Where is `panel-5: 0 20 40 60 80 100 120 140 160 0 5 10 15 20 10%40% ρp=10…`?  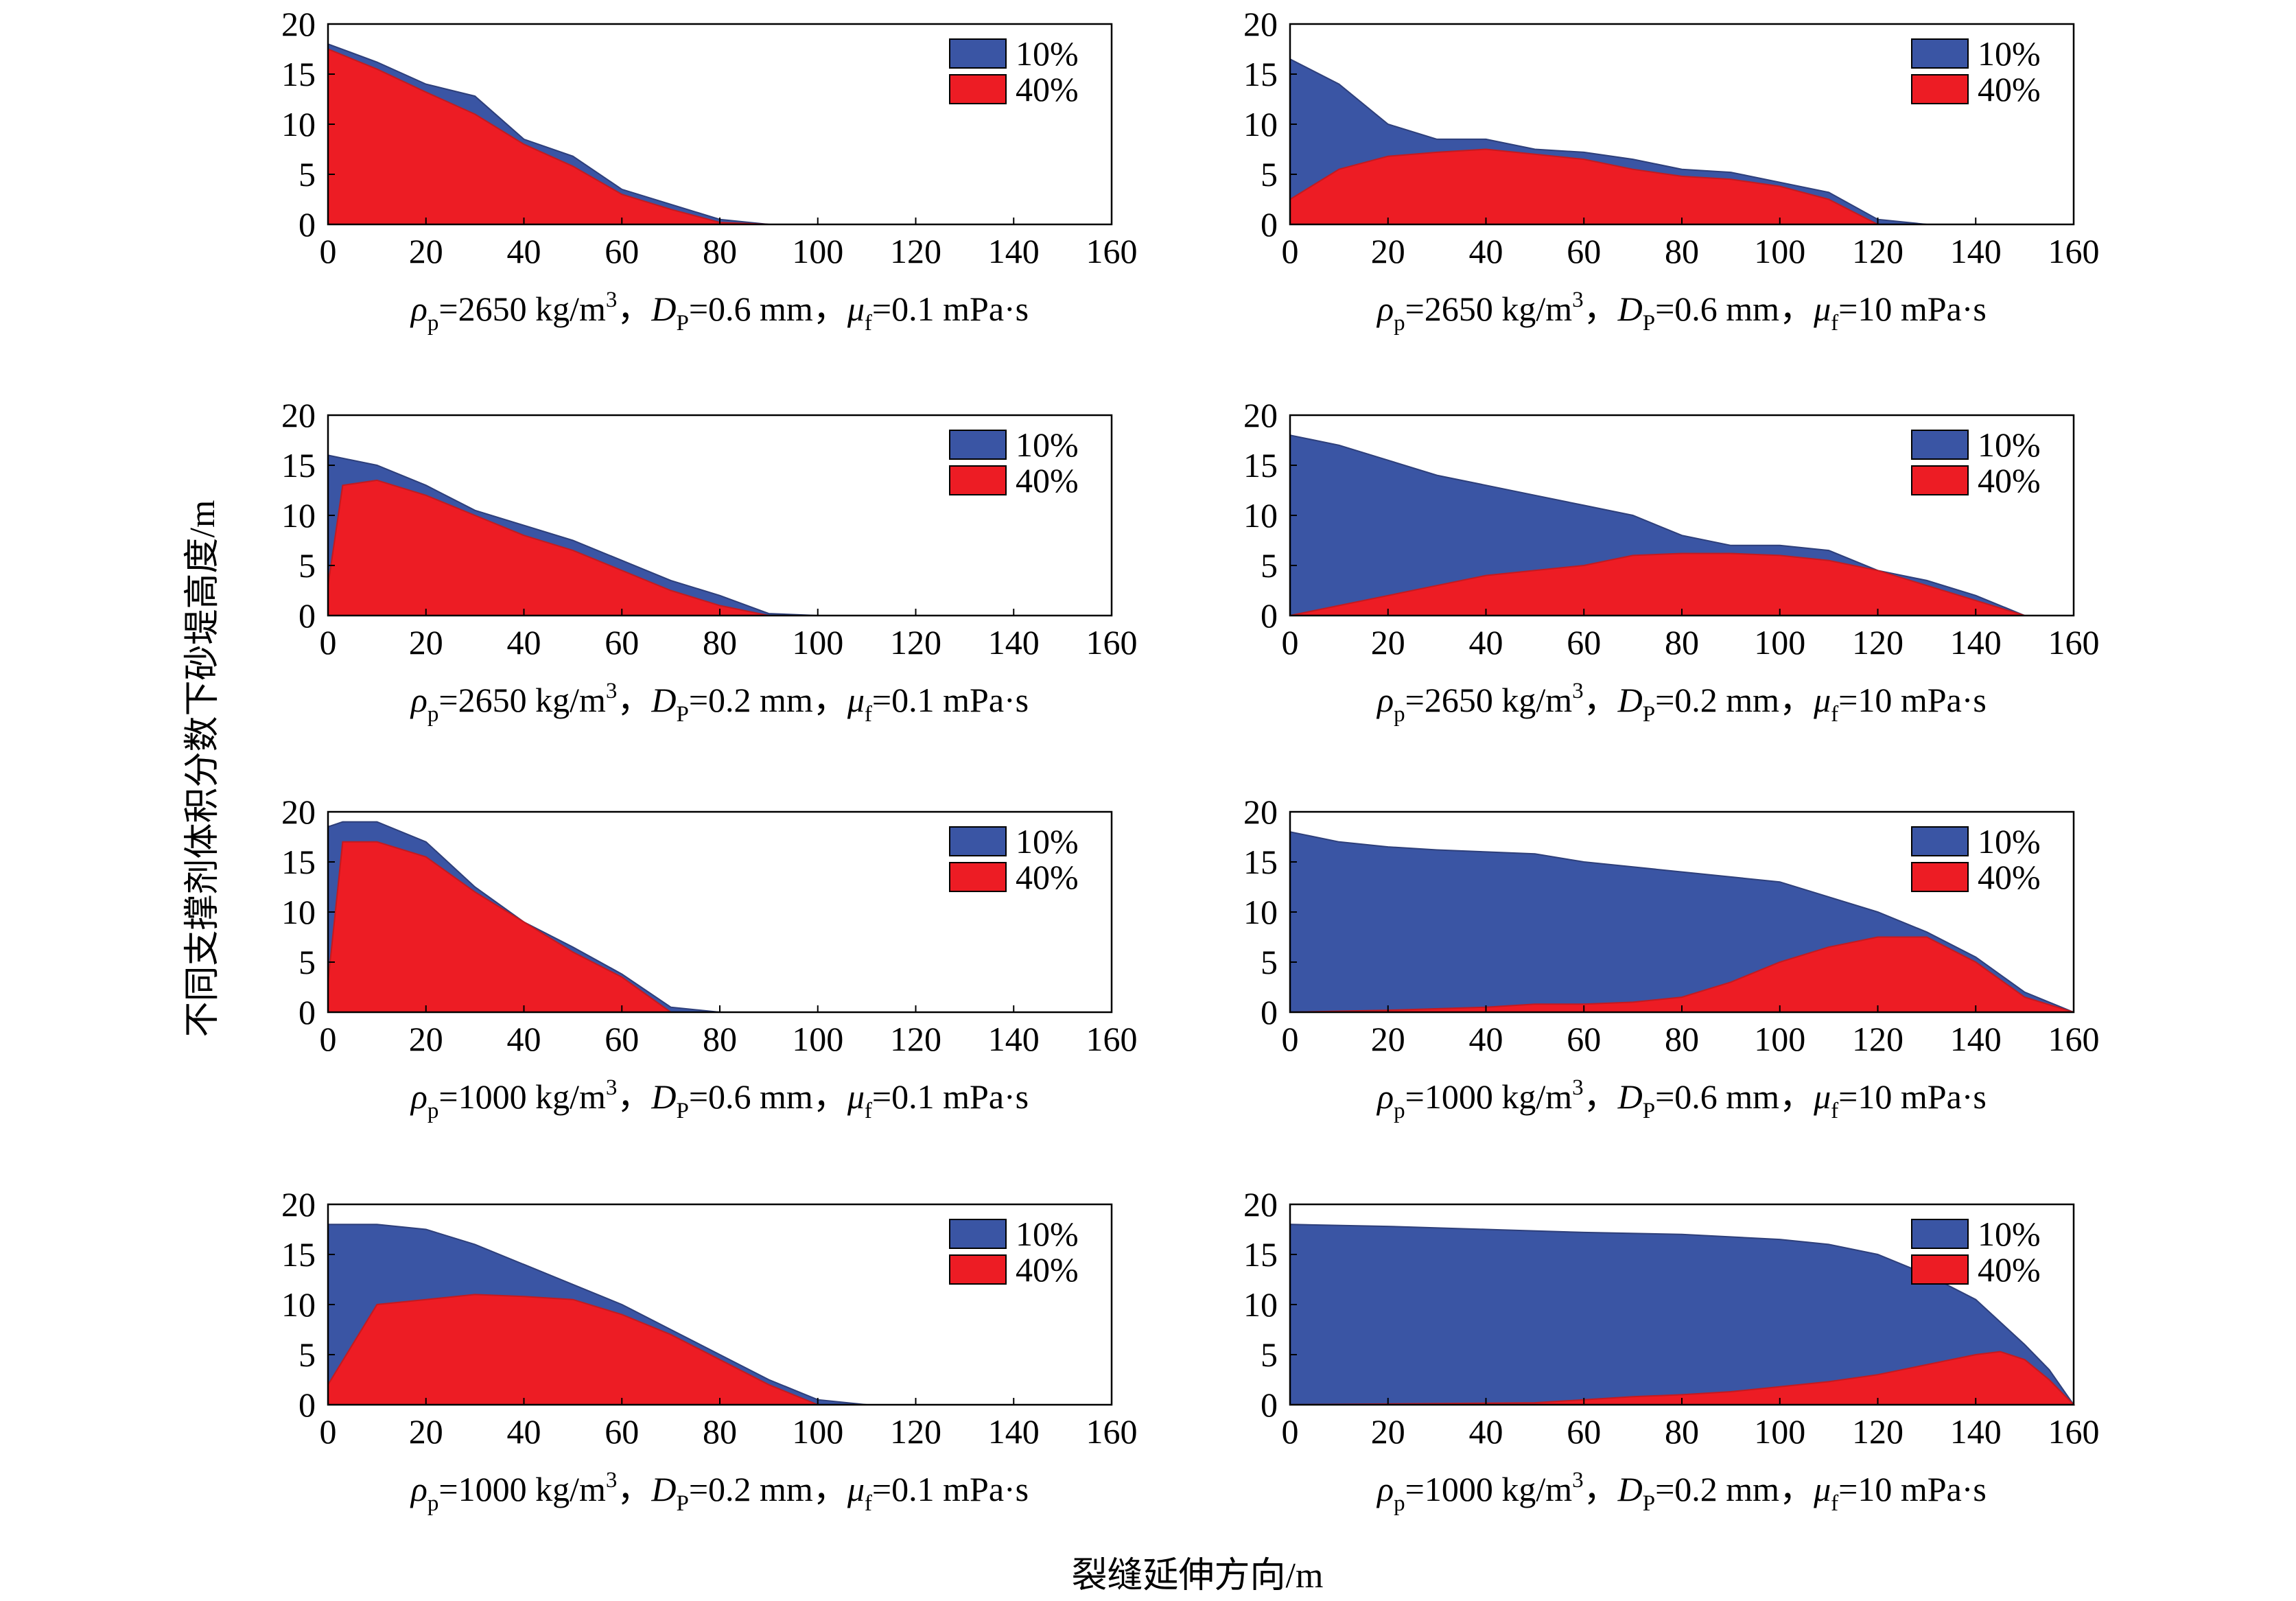
panel-5: 0 20 40 60 80 100 120 140 160 0 5 10 15 20 10%40% ρp=10… is located at coordinates (709, 958).